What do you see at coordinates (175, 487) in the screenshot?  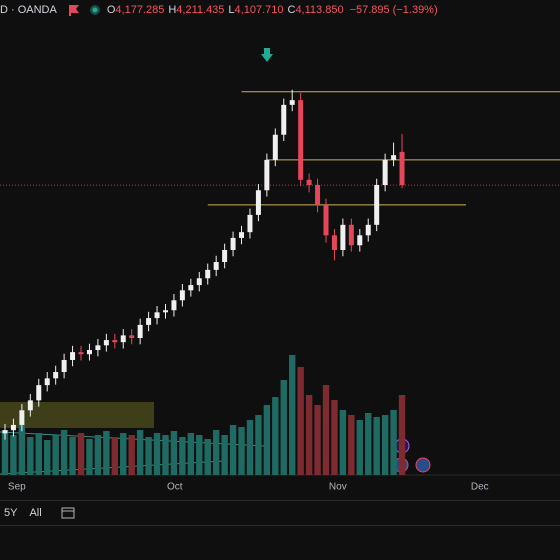 I see `x-tick-label: Oct` at bounding box center [175, 487].